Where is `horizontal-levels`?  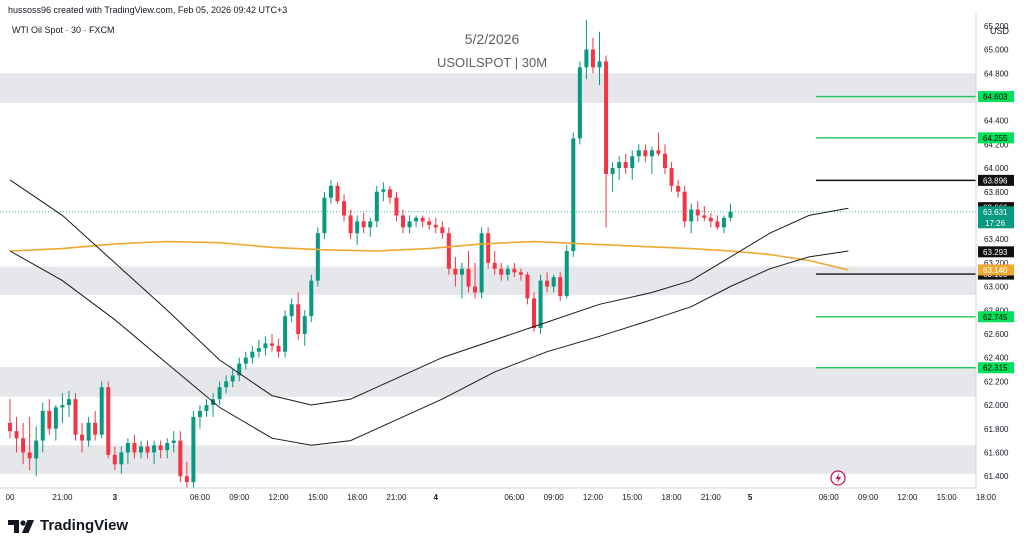 horizontal-levels is located at coordinates (896, 232).